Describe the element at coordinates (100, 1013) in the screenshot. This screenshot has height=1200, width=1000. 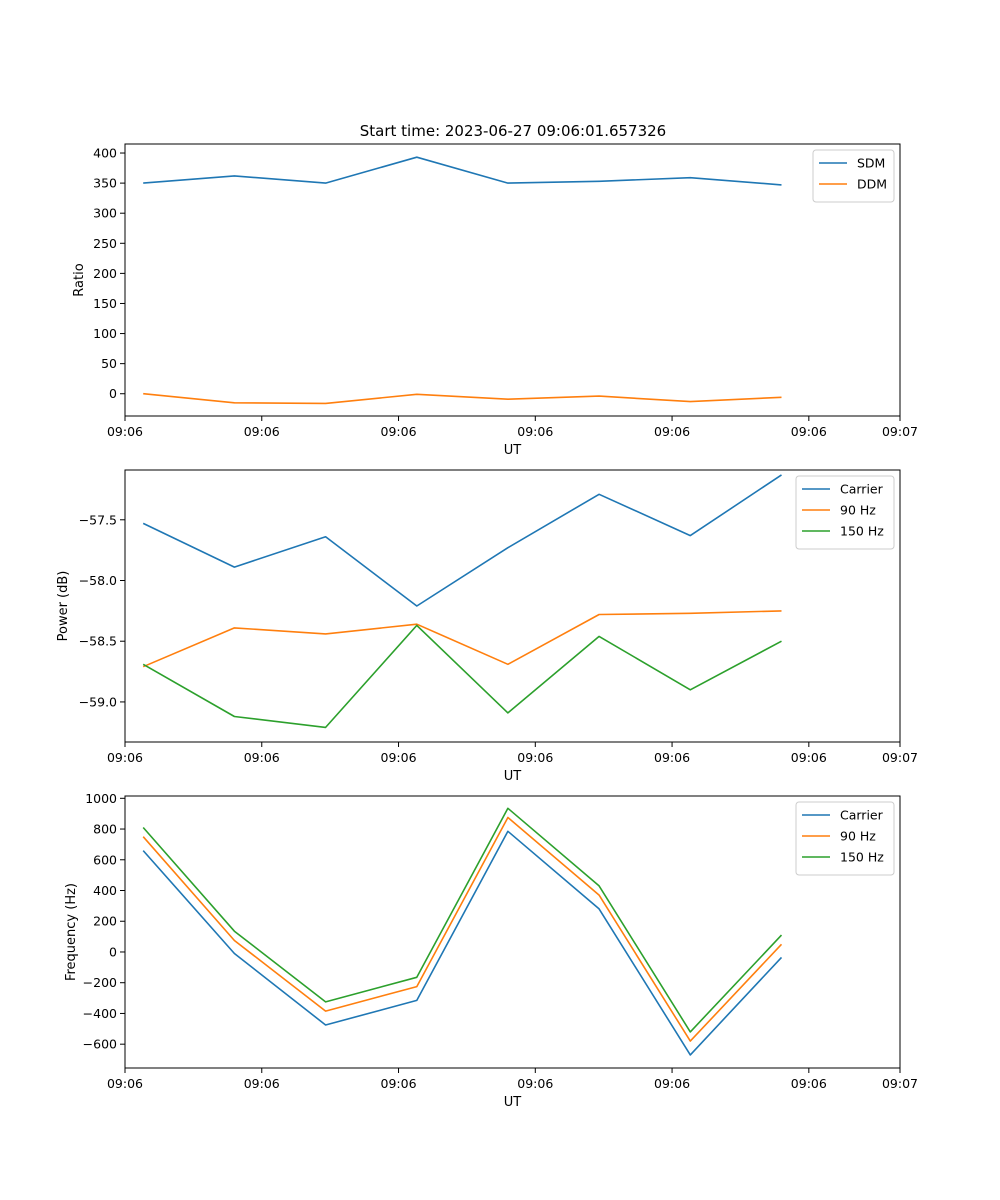
I see `y-tick-label: −400` at that location.